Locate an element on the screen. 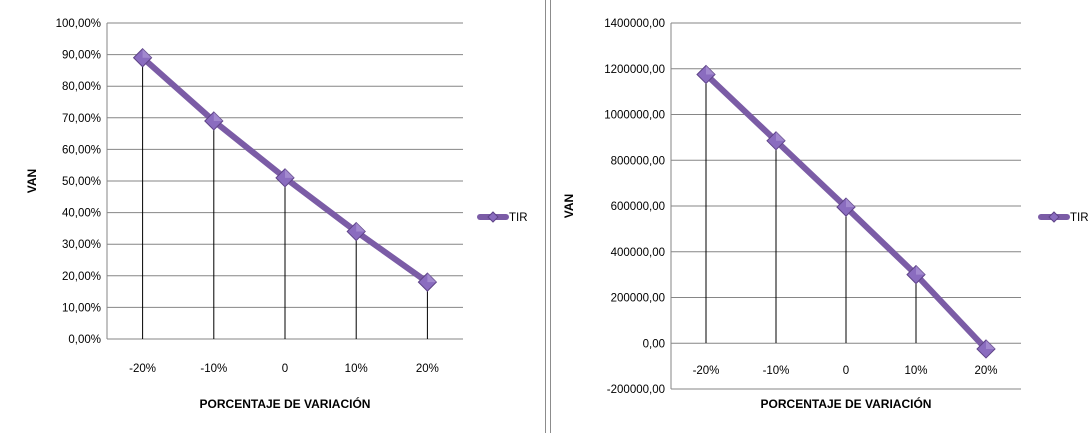  y-tick-label: 0,00 is located at coordinates (654, 344).